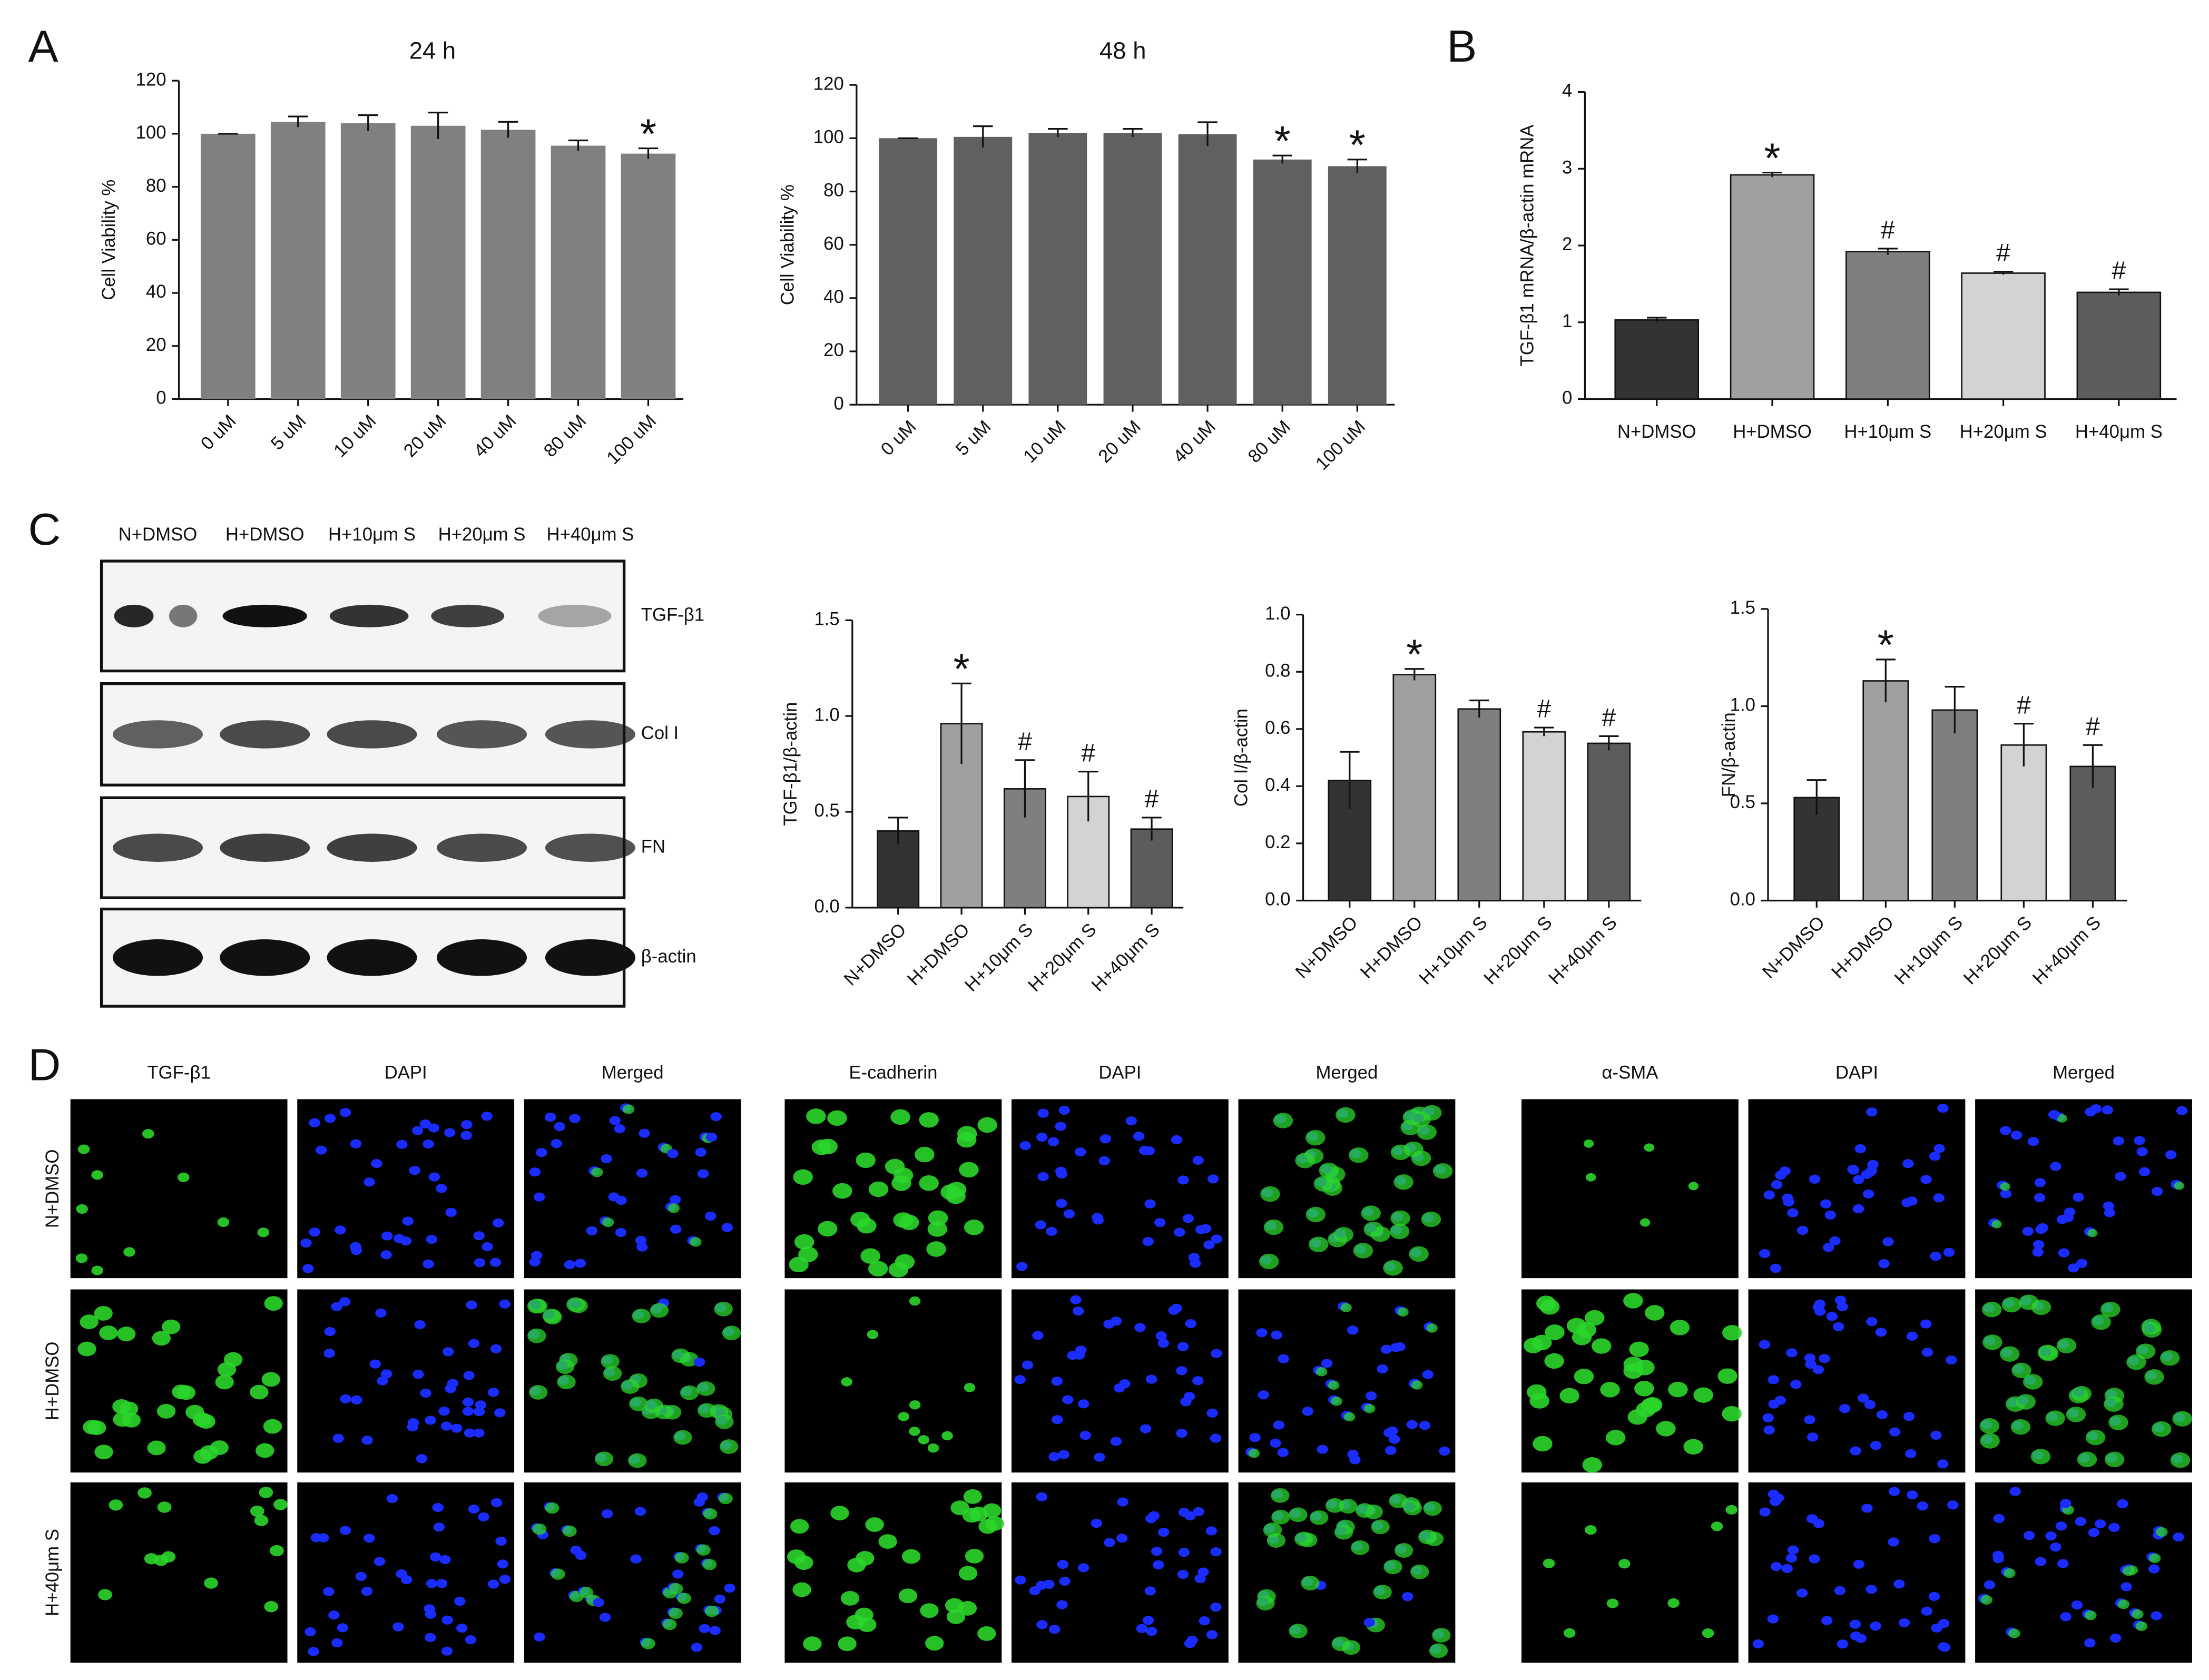  Describe the element at coordinates (660, 733) in the screenshot. I see `band-label: Col I` at that location.